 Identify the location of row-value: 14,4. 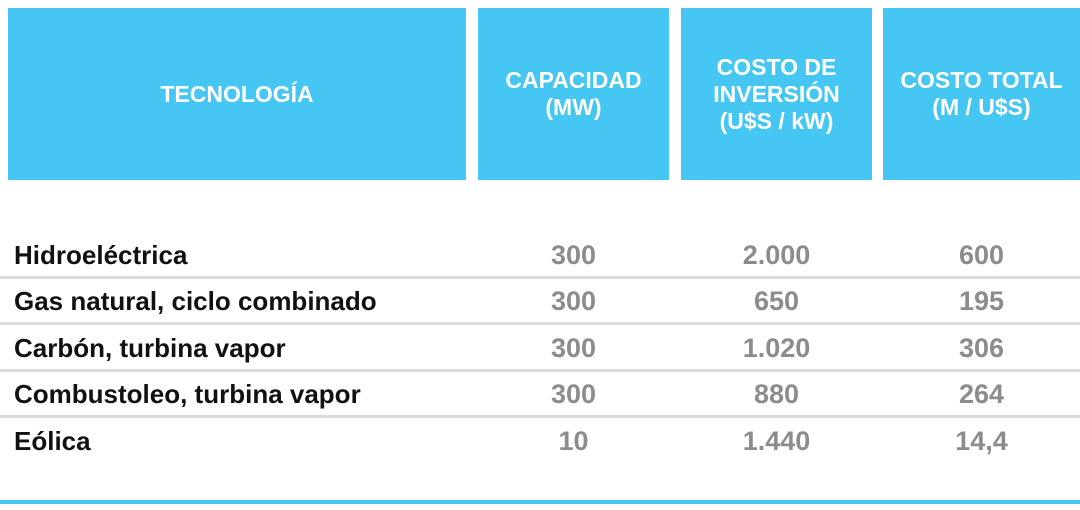
(981, 441).